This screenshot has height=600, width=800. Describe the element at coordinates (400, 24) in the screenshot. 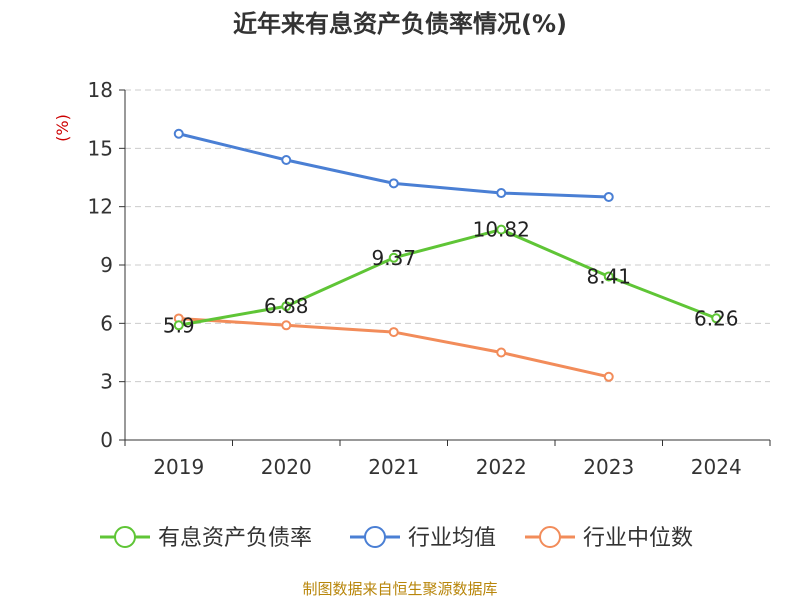

I see `chart-title: 近年来有息资产负债率情况(%)` at that location.